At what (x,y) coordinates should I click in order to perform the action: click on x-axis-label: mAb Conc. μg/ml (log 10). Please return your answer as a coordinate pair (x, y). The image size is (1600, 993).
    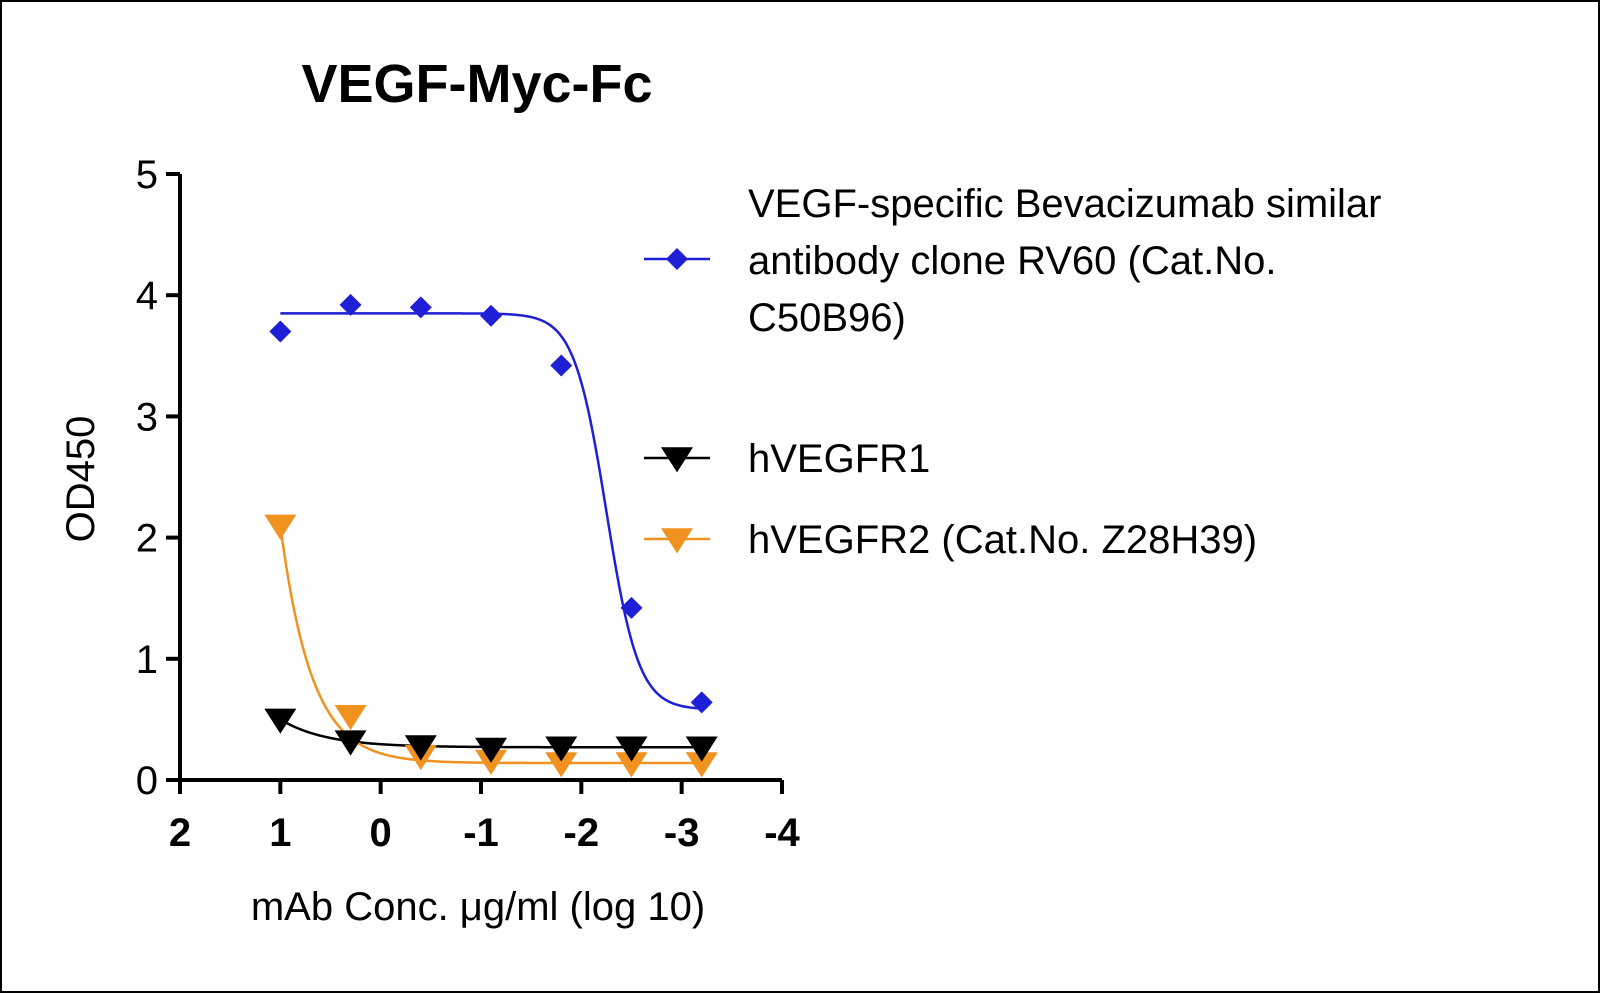
    Looking at the image, I should click on (478, 907).